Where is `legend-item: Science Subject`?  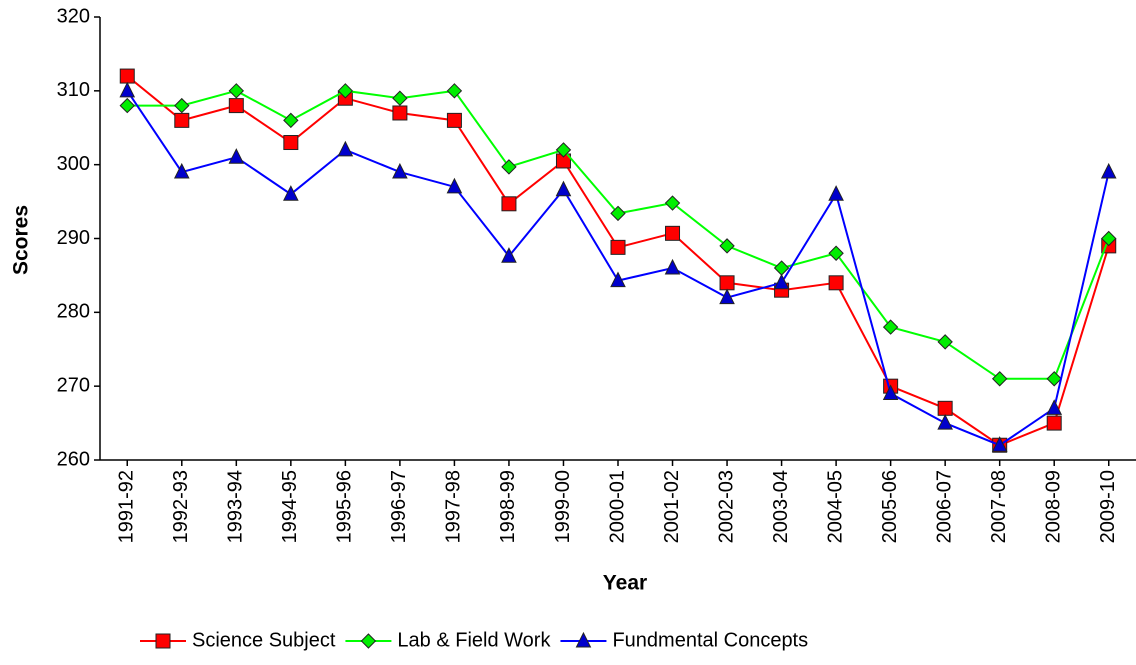 legend-item: Science Subject is located at coordinates (238, 640).